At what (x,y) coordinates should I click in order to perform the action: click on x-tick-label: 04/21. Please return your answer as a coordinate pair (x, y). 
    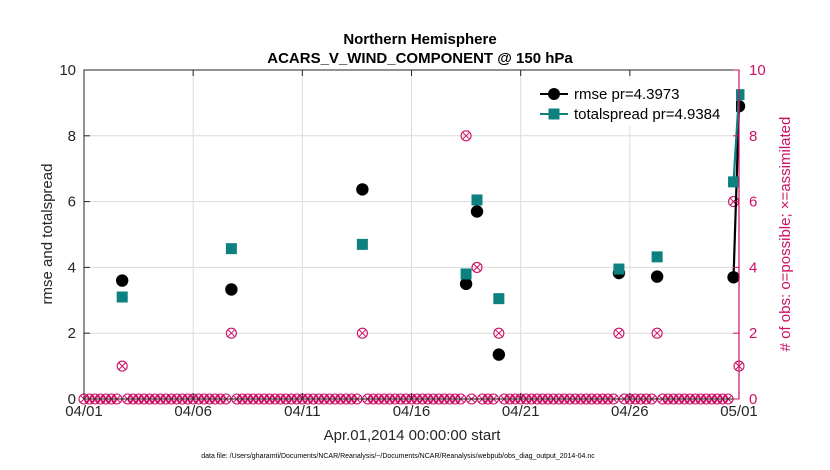
    Looking at the image, I should click on (521, 411).